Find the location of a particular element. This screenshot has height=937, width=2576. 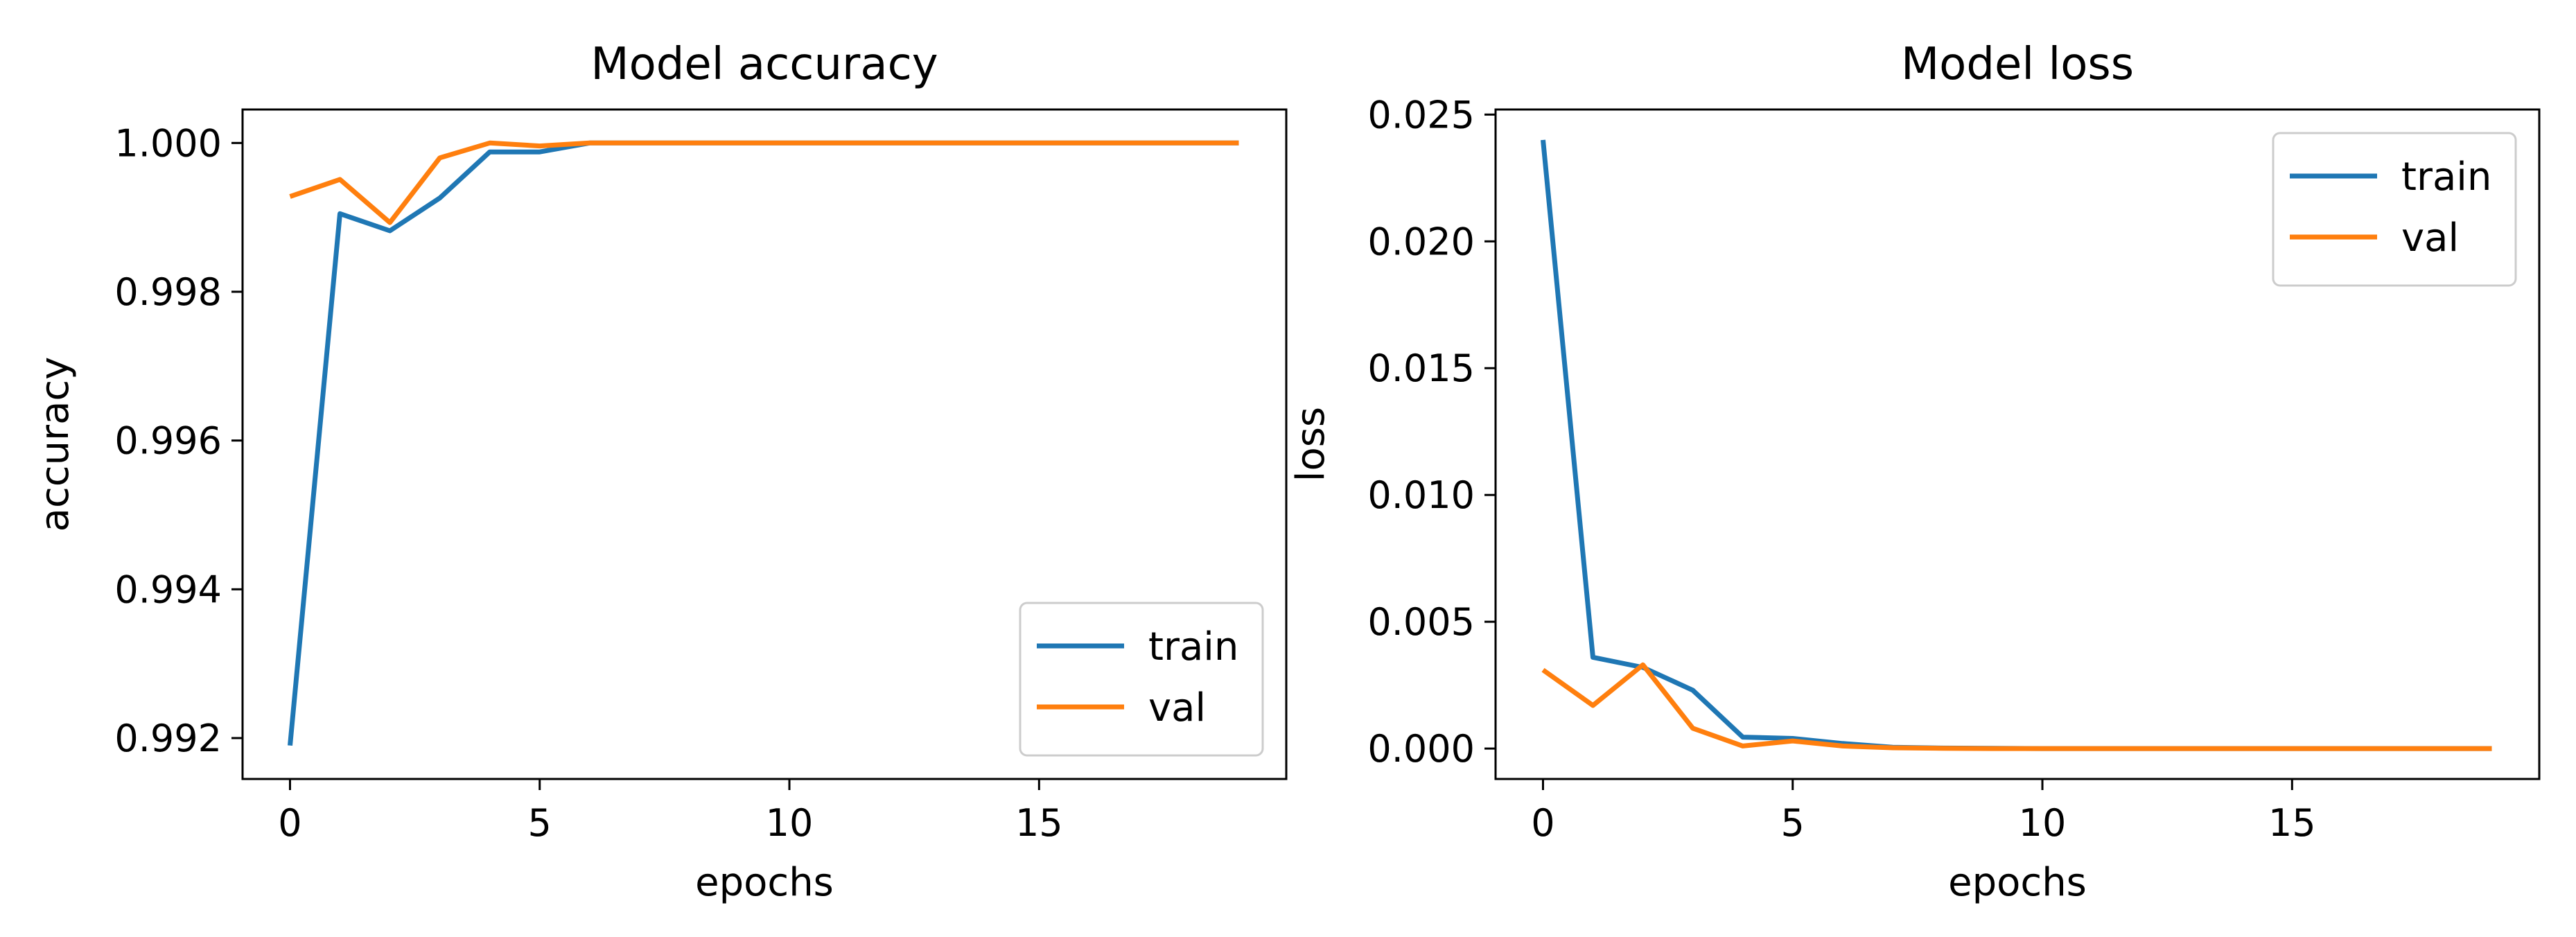

accuracy-x-tick-label: 15 is located at coordinates (1039, 823).